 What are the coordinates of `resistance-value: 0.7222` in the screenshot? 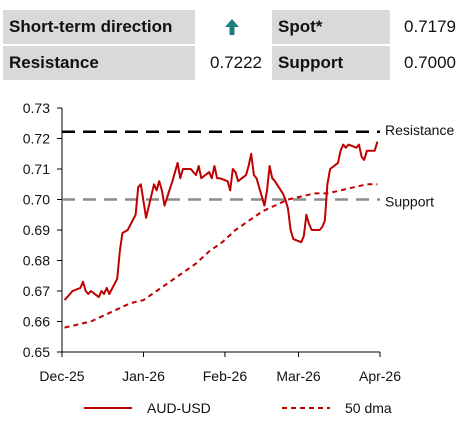 It's located at (236, 62).